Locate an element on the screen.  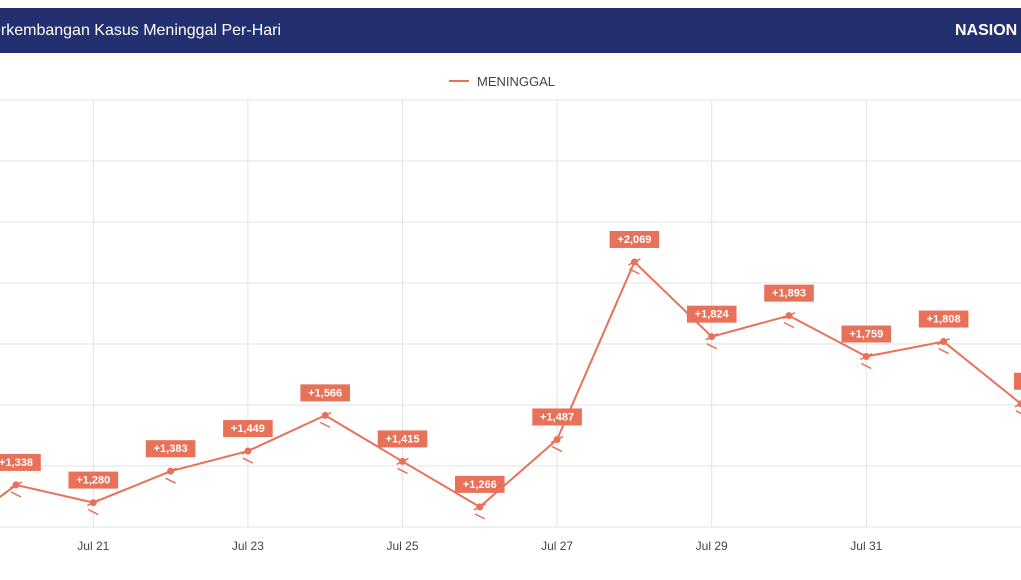
data-label-text: +1,808 is located at coordinates (944, 320).